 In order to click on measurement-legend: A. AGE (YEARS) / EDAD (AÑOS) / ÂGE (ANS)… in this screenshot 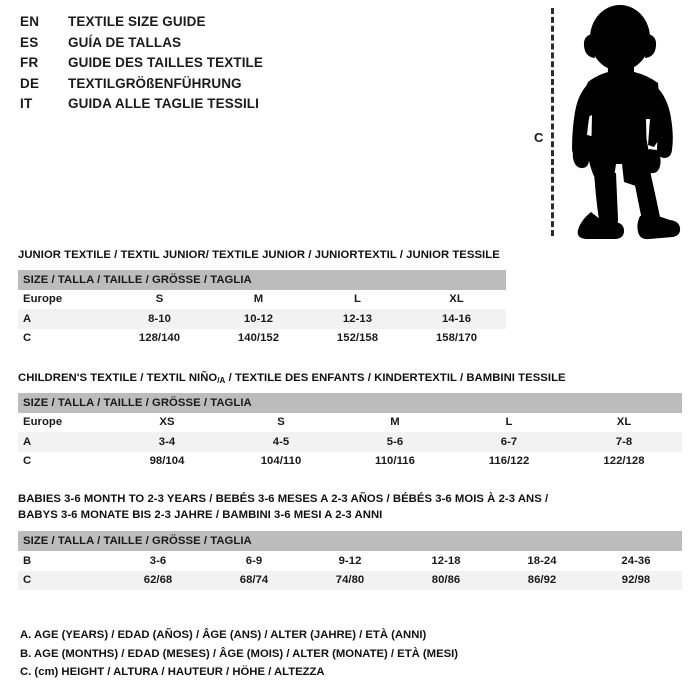, I will do `click(239, 654)`.